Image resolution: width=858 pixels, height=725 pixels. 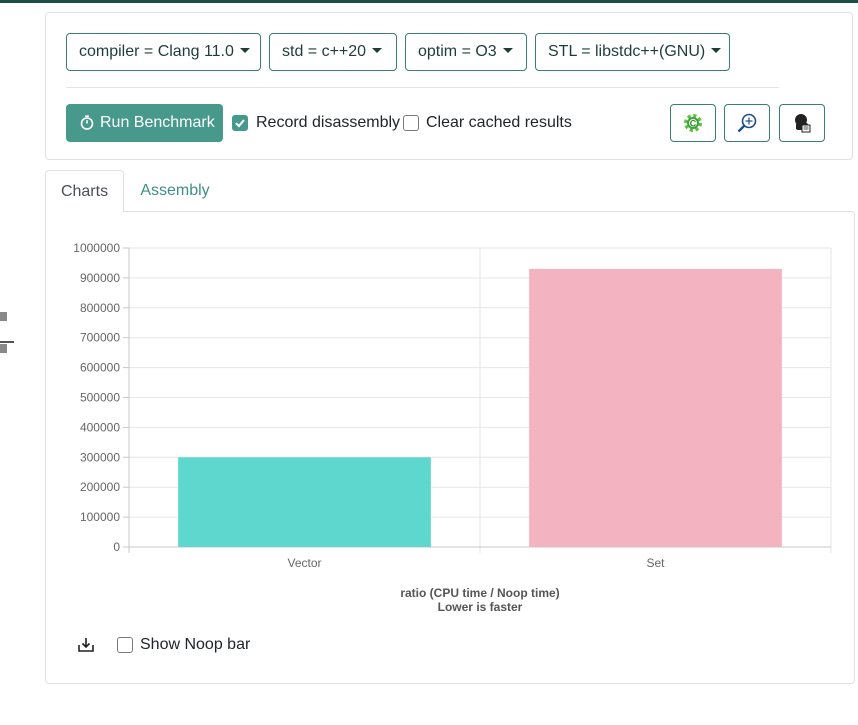 I want to click on optim-dropdown: optim = O3, so click(x=466, y=52).